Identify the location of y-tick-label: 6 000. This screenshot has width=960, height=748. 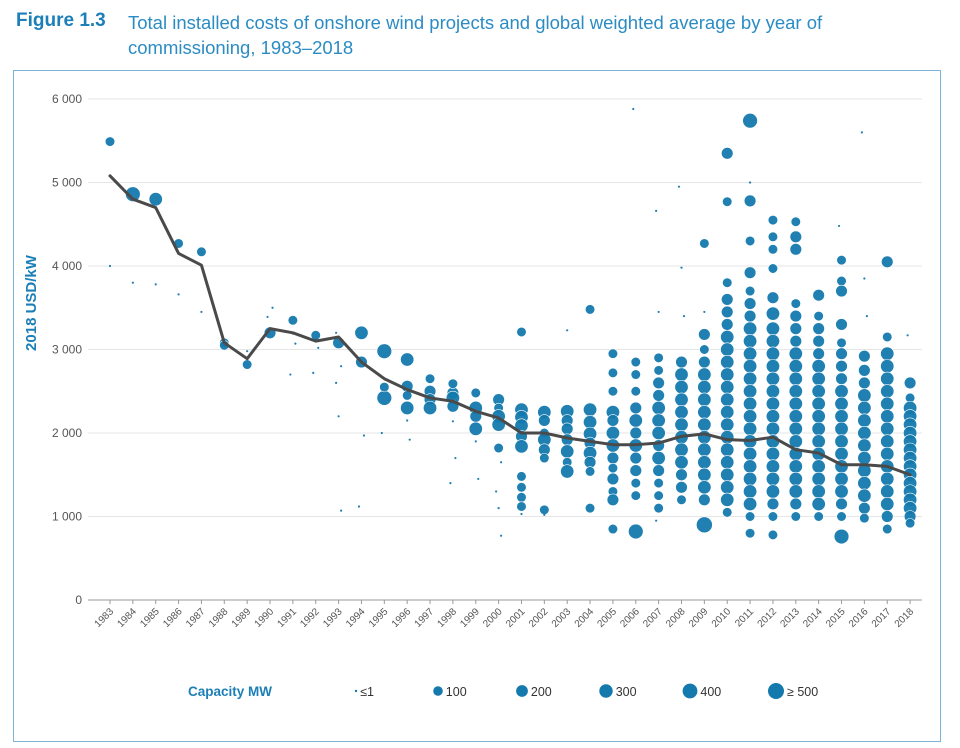
(67, 99).